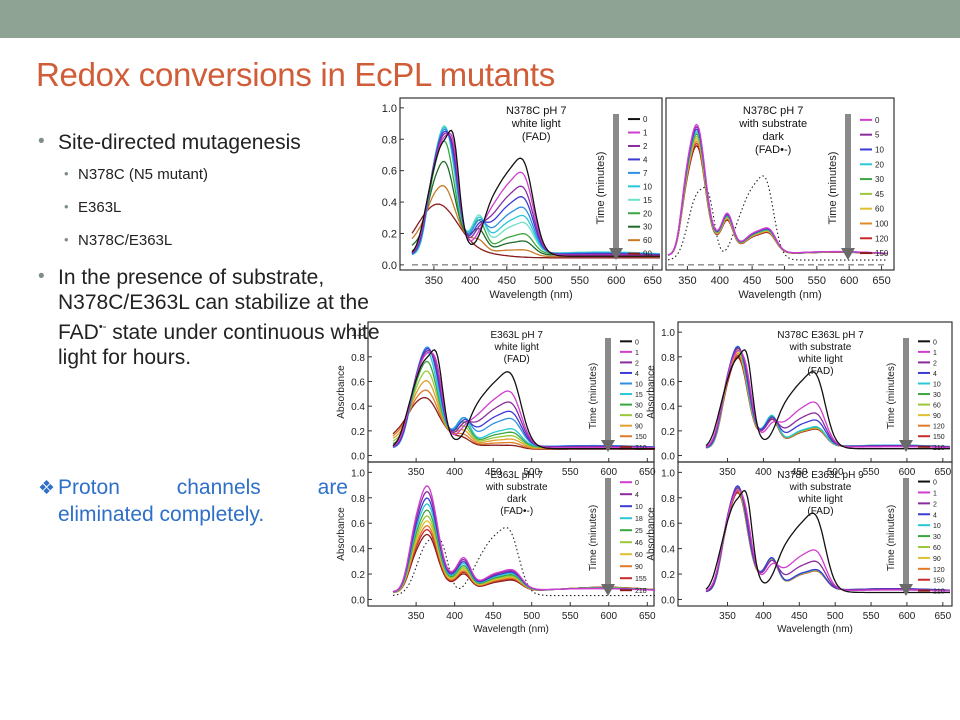 This screenshot has width=960, height=720. Describe the element at coordinates (639, 519) in the screenshot. I see `legend-label-18: 18` at that location.